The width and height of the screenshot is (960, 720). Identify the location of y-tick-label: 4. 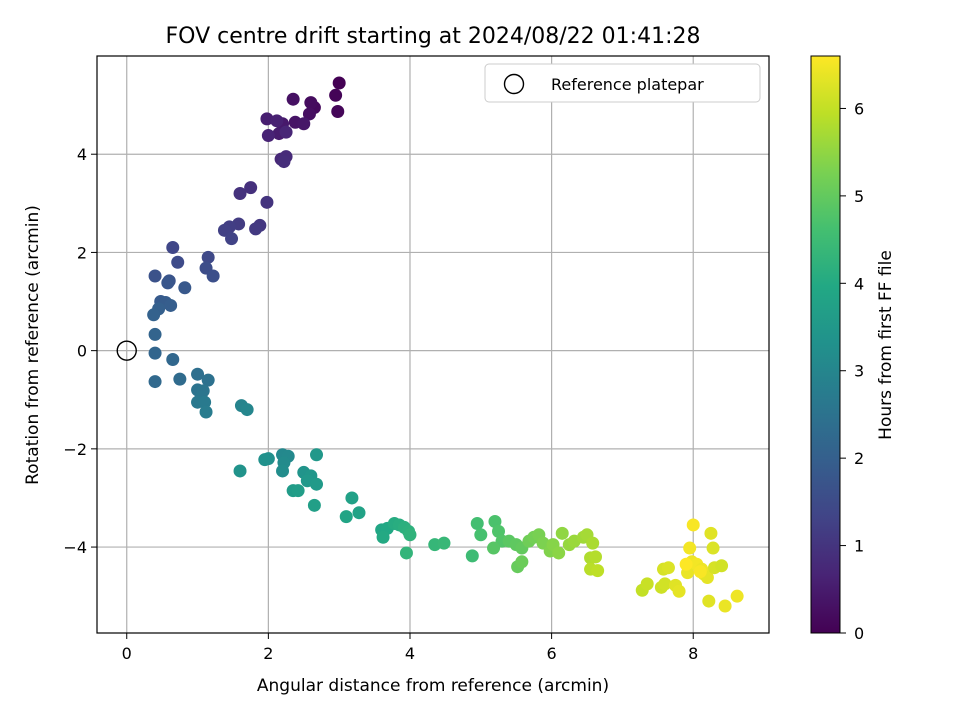
(82, 154).